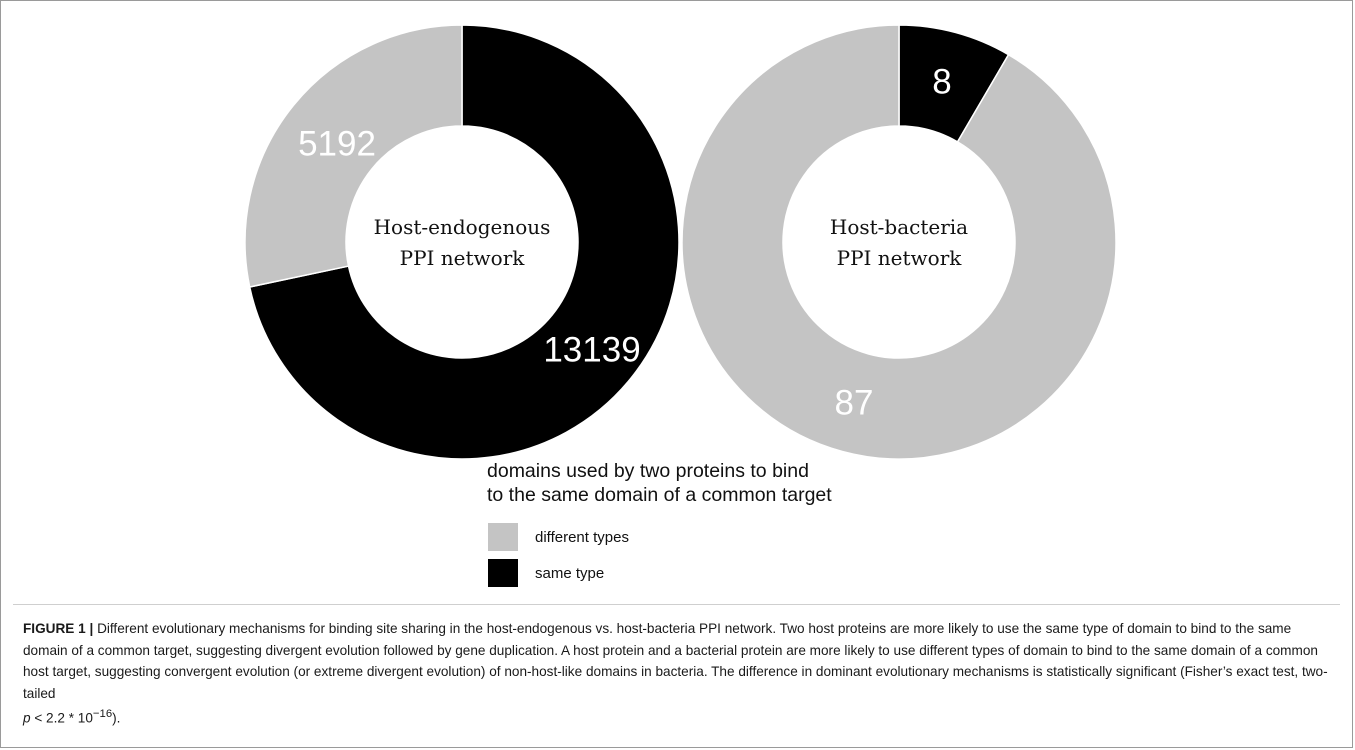 This screenshot has width=1355, height=750. Describe the element at coordinates (503, 537) in the screenshot. I see `legend-swatch-different-types` at that location.